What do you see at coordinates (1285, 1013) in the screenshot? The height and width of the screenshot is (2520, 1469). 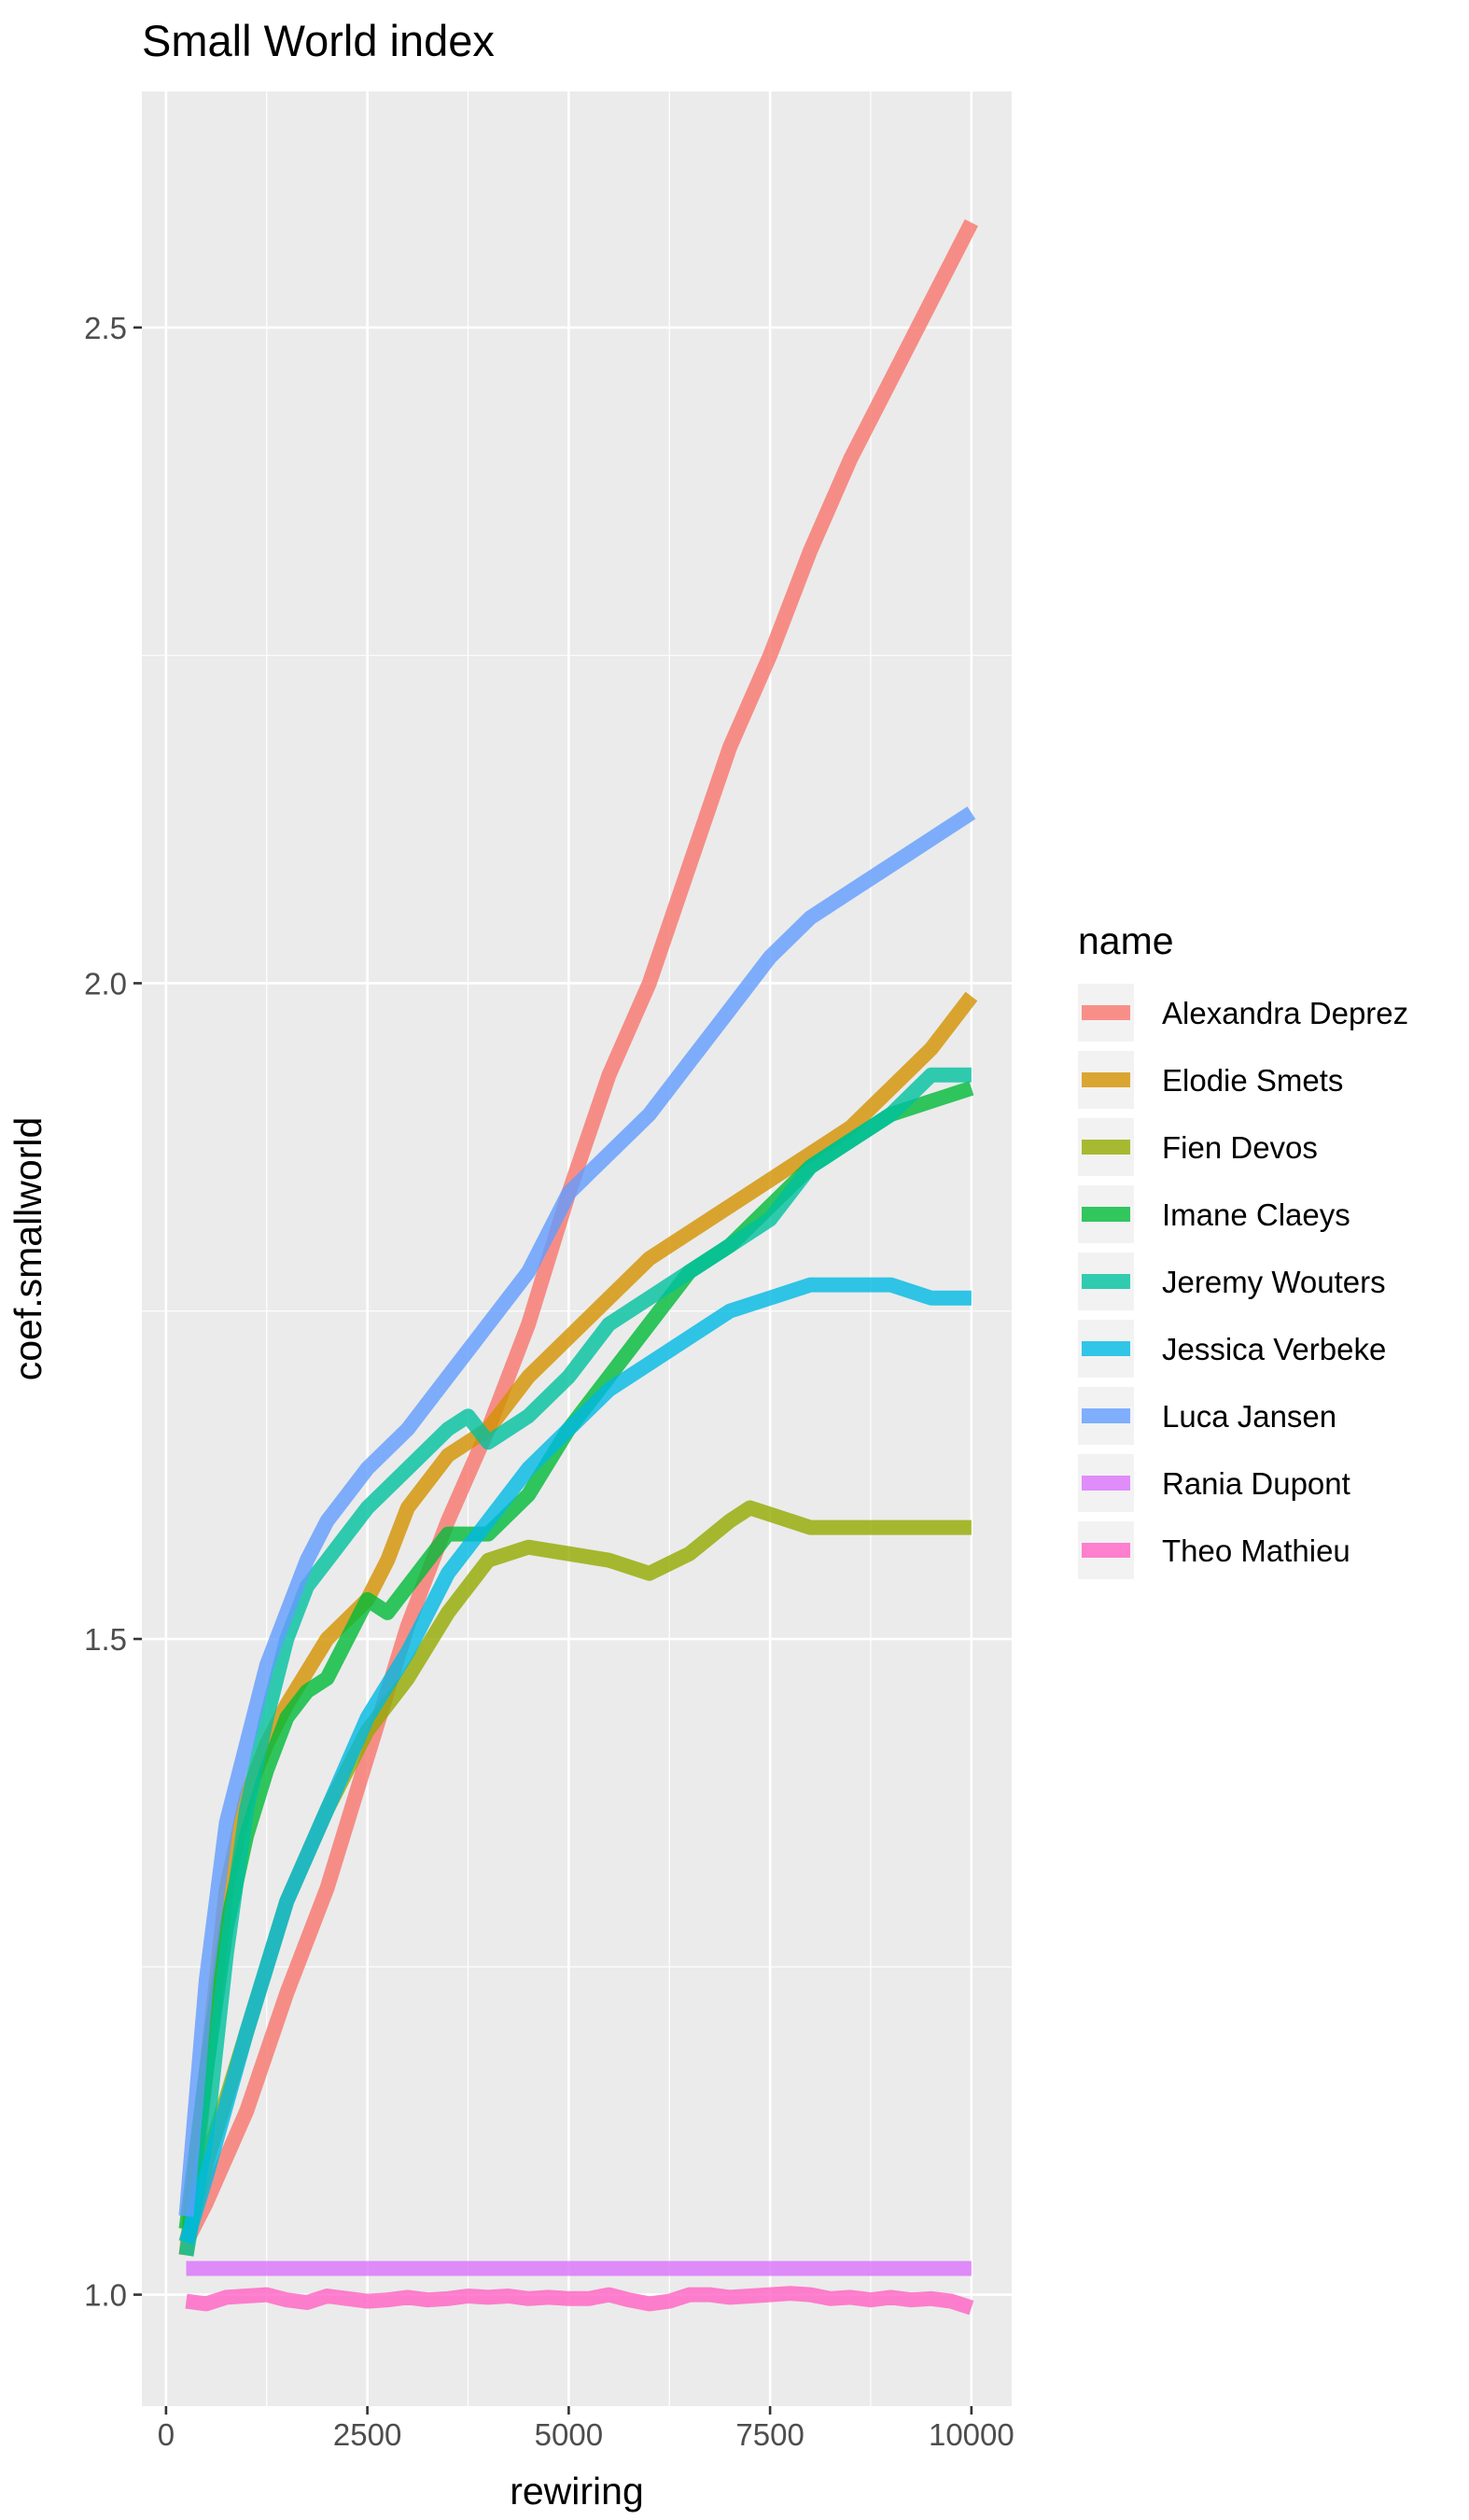 I see `legend-label: Alexandra Deprez` at bounding box center [1285, 1013].